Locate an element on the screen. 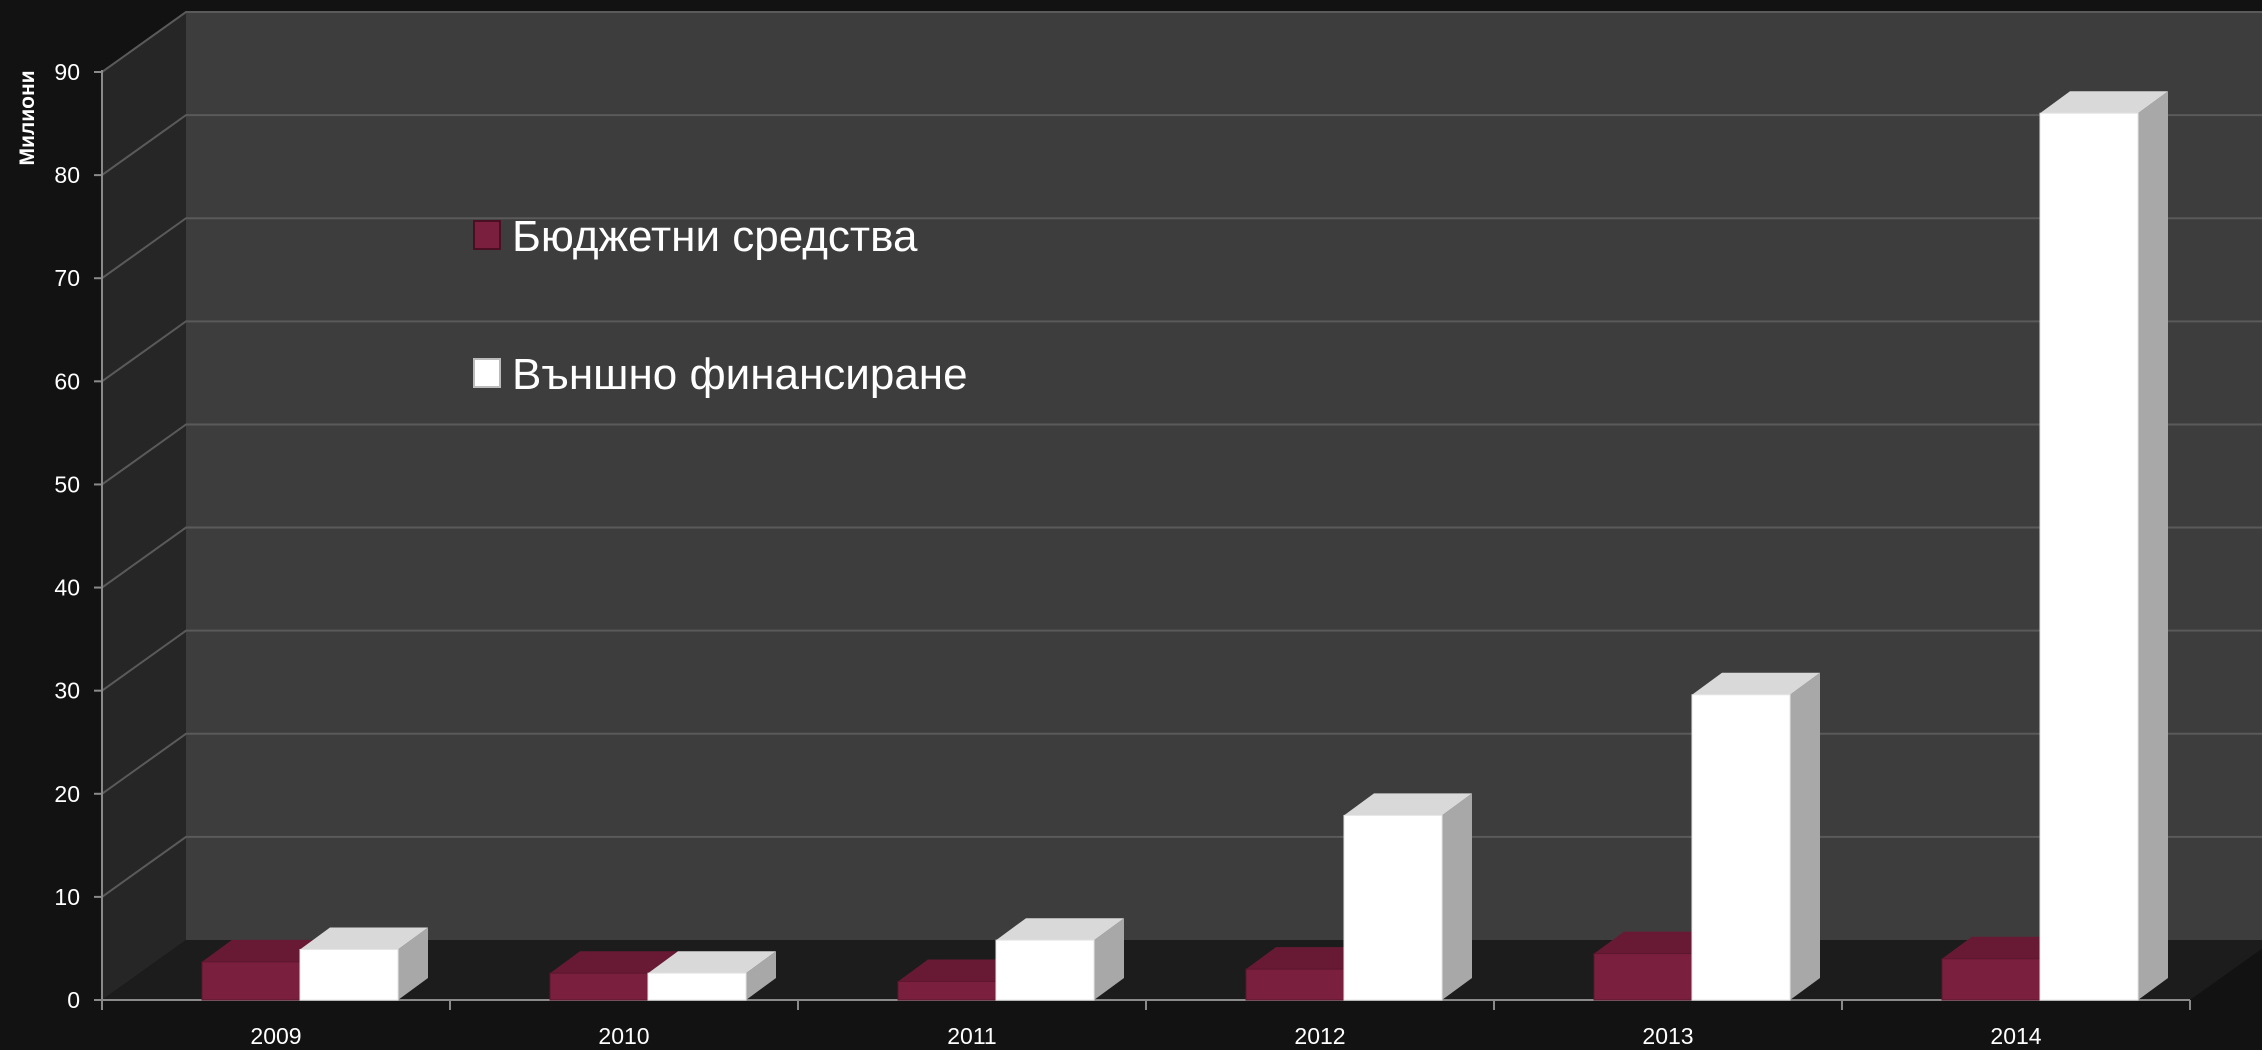 The width and height of the screenshot is (2262, 1050). bar-external-2012 is located at coordinates (1407, 897).